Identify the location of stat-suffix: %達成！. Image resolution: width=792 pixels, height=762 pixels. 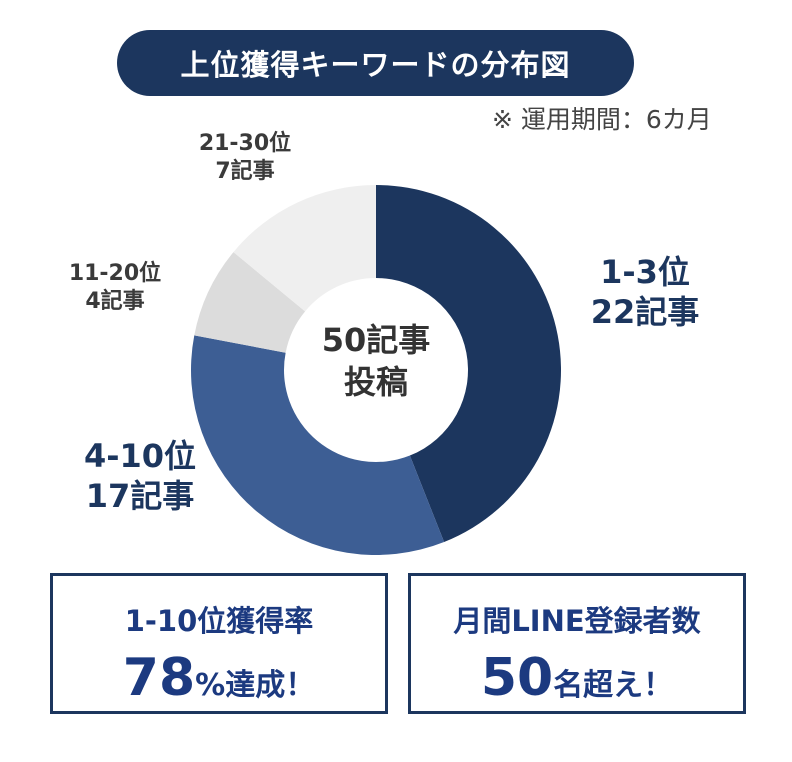
(255, 685).